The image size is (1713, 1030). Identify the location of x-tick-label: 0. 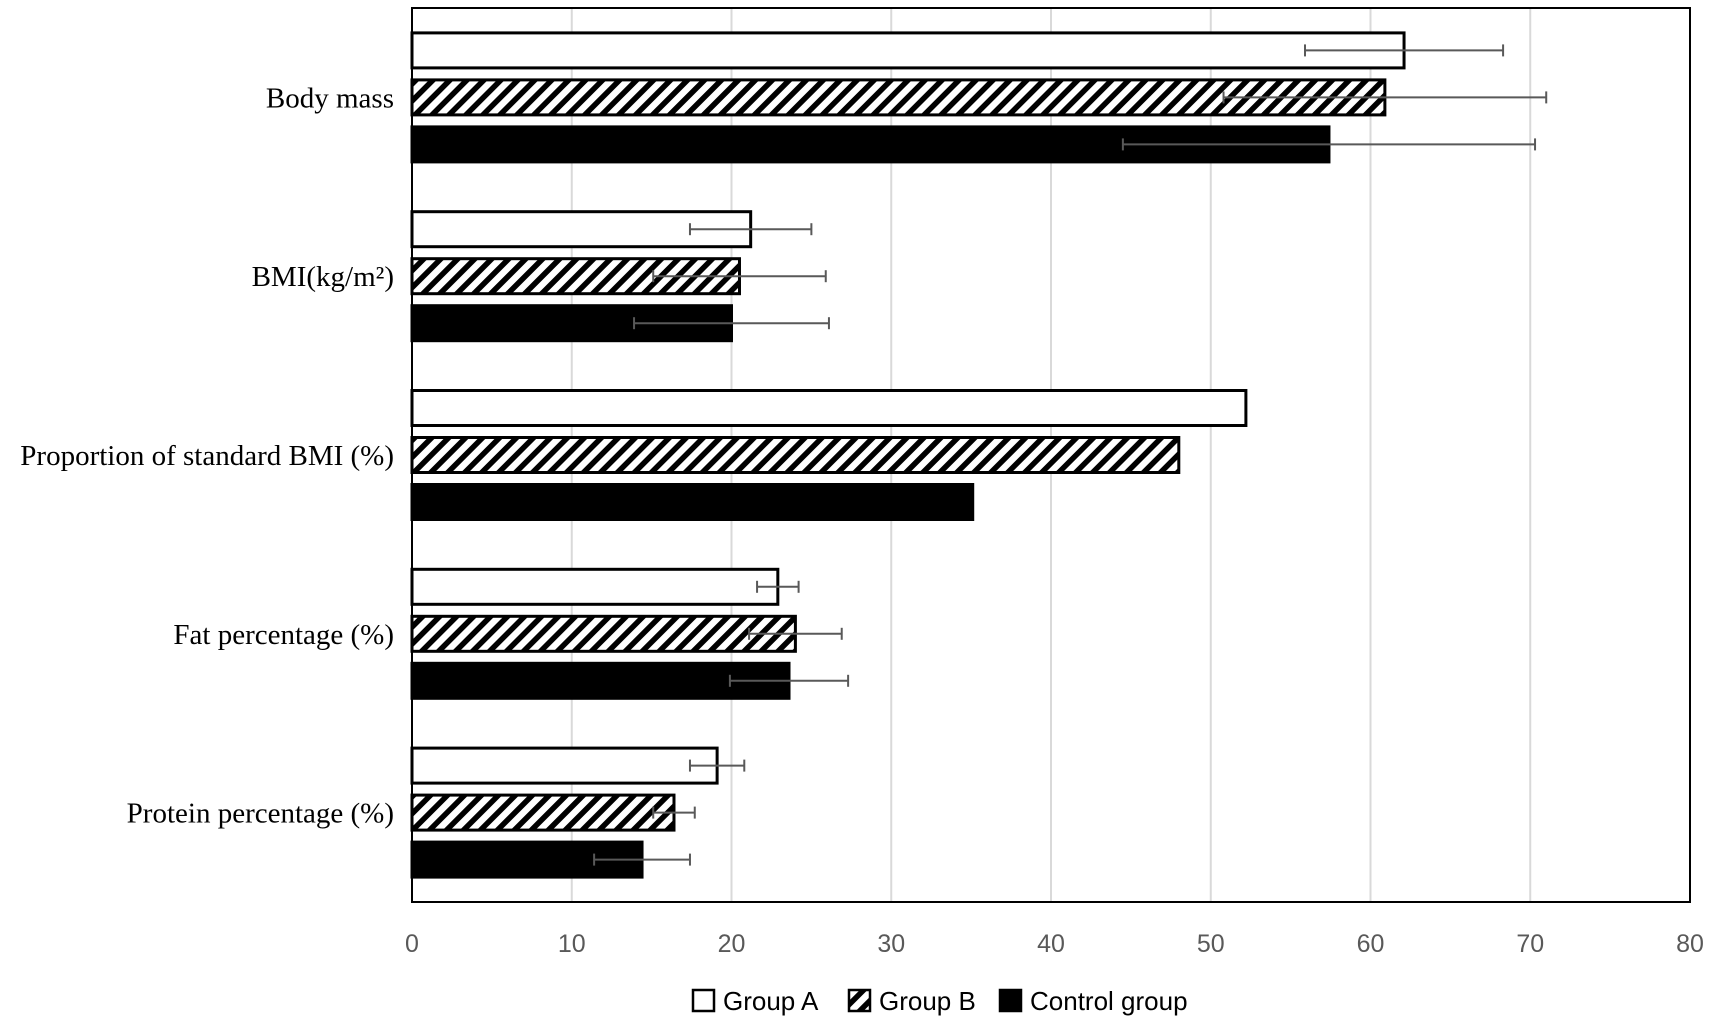
(412, 944).